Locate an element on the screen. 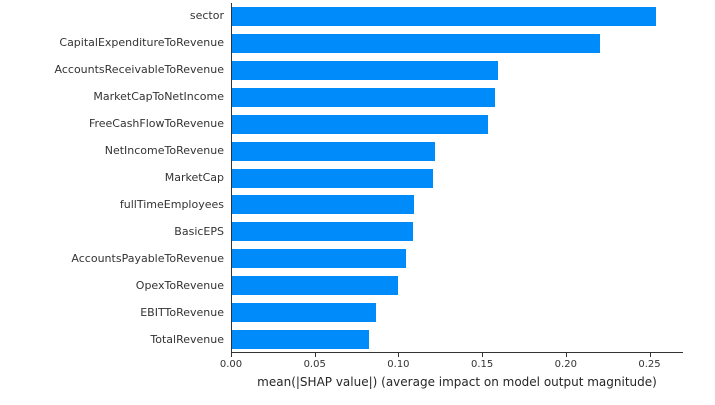  x-tick-label: 0.15 is located at coordinates (482, 364).